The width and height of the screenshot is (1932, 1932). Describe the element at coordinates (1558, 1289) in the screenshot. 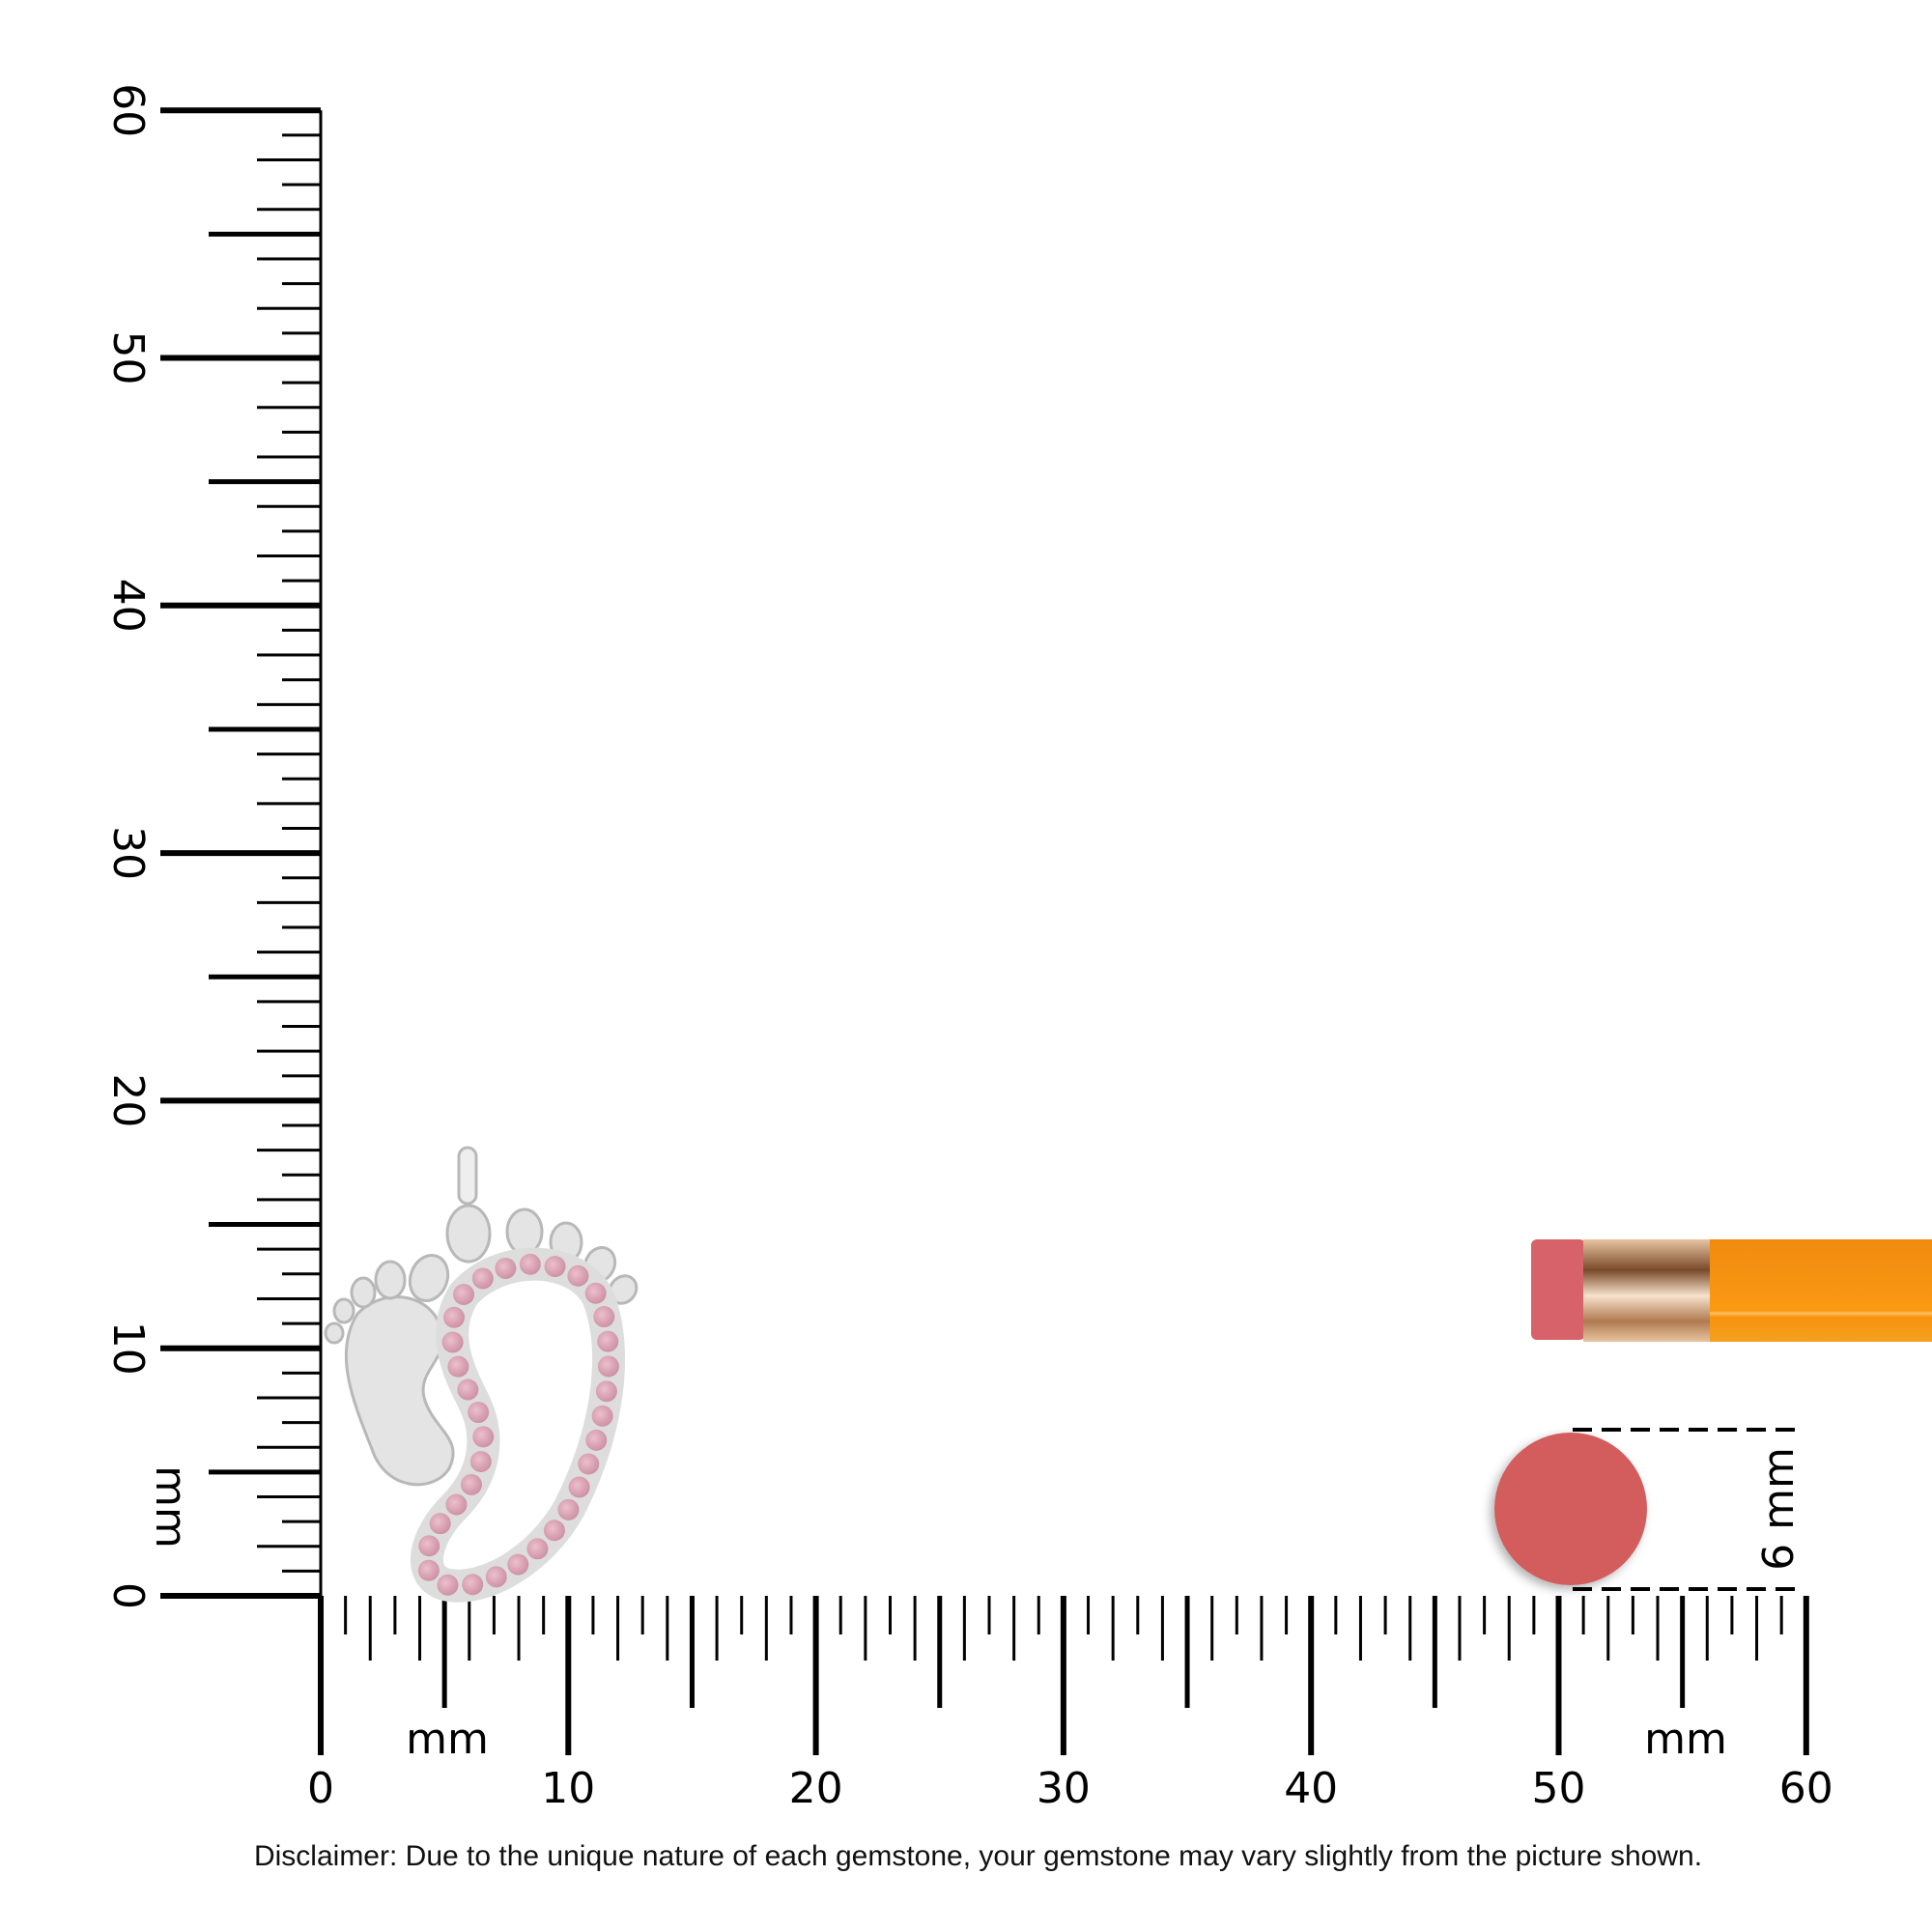

I see `eraser` at that location.